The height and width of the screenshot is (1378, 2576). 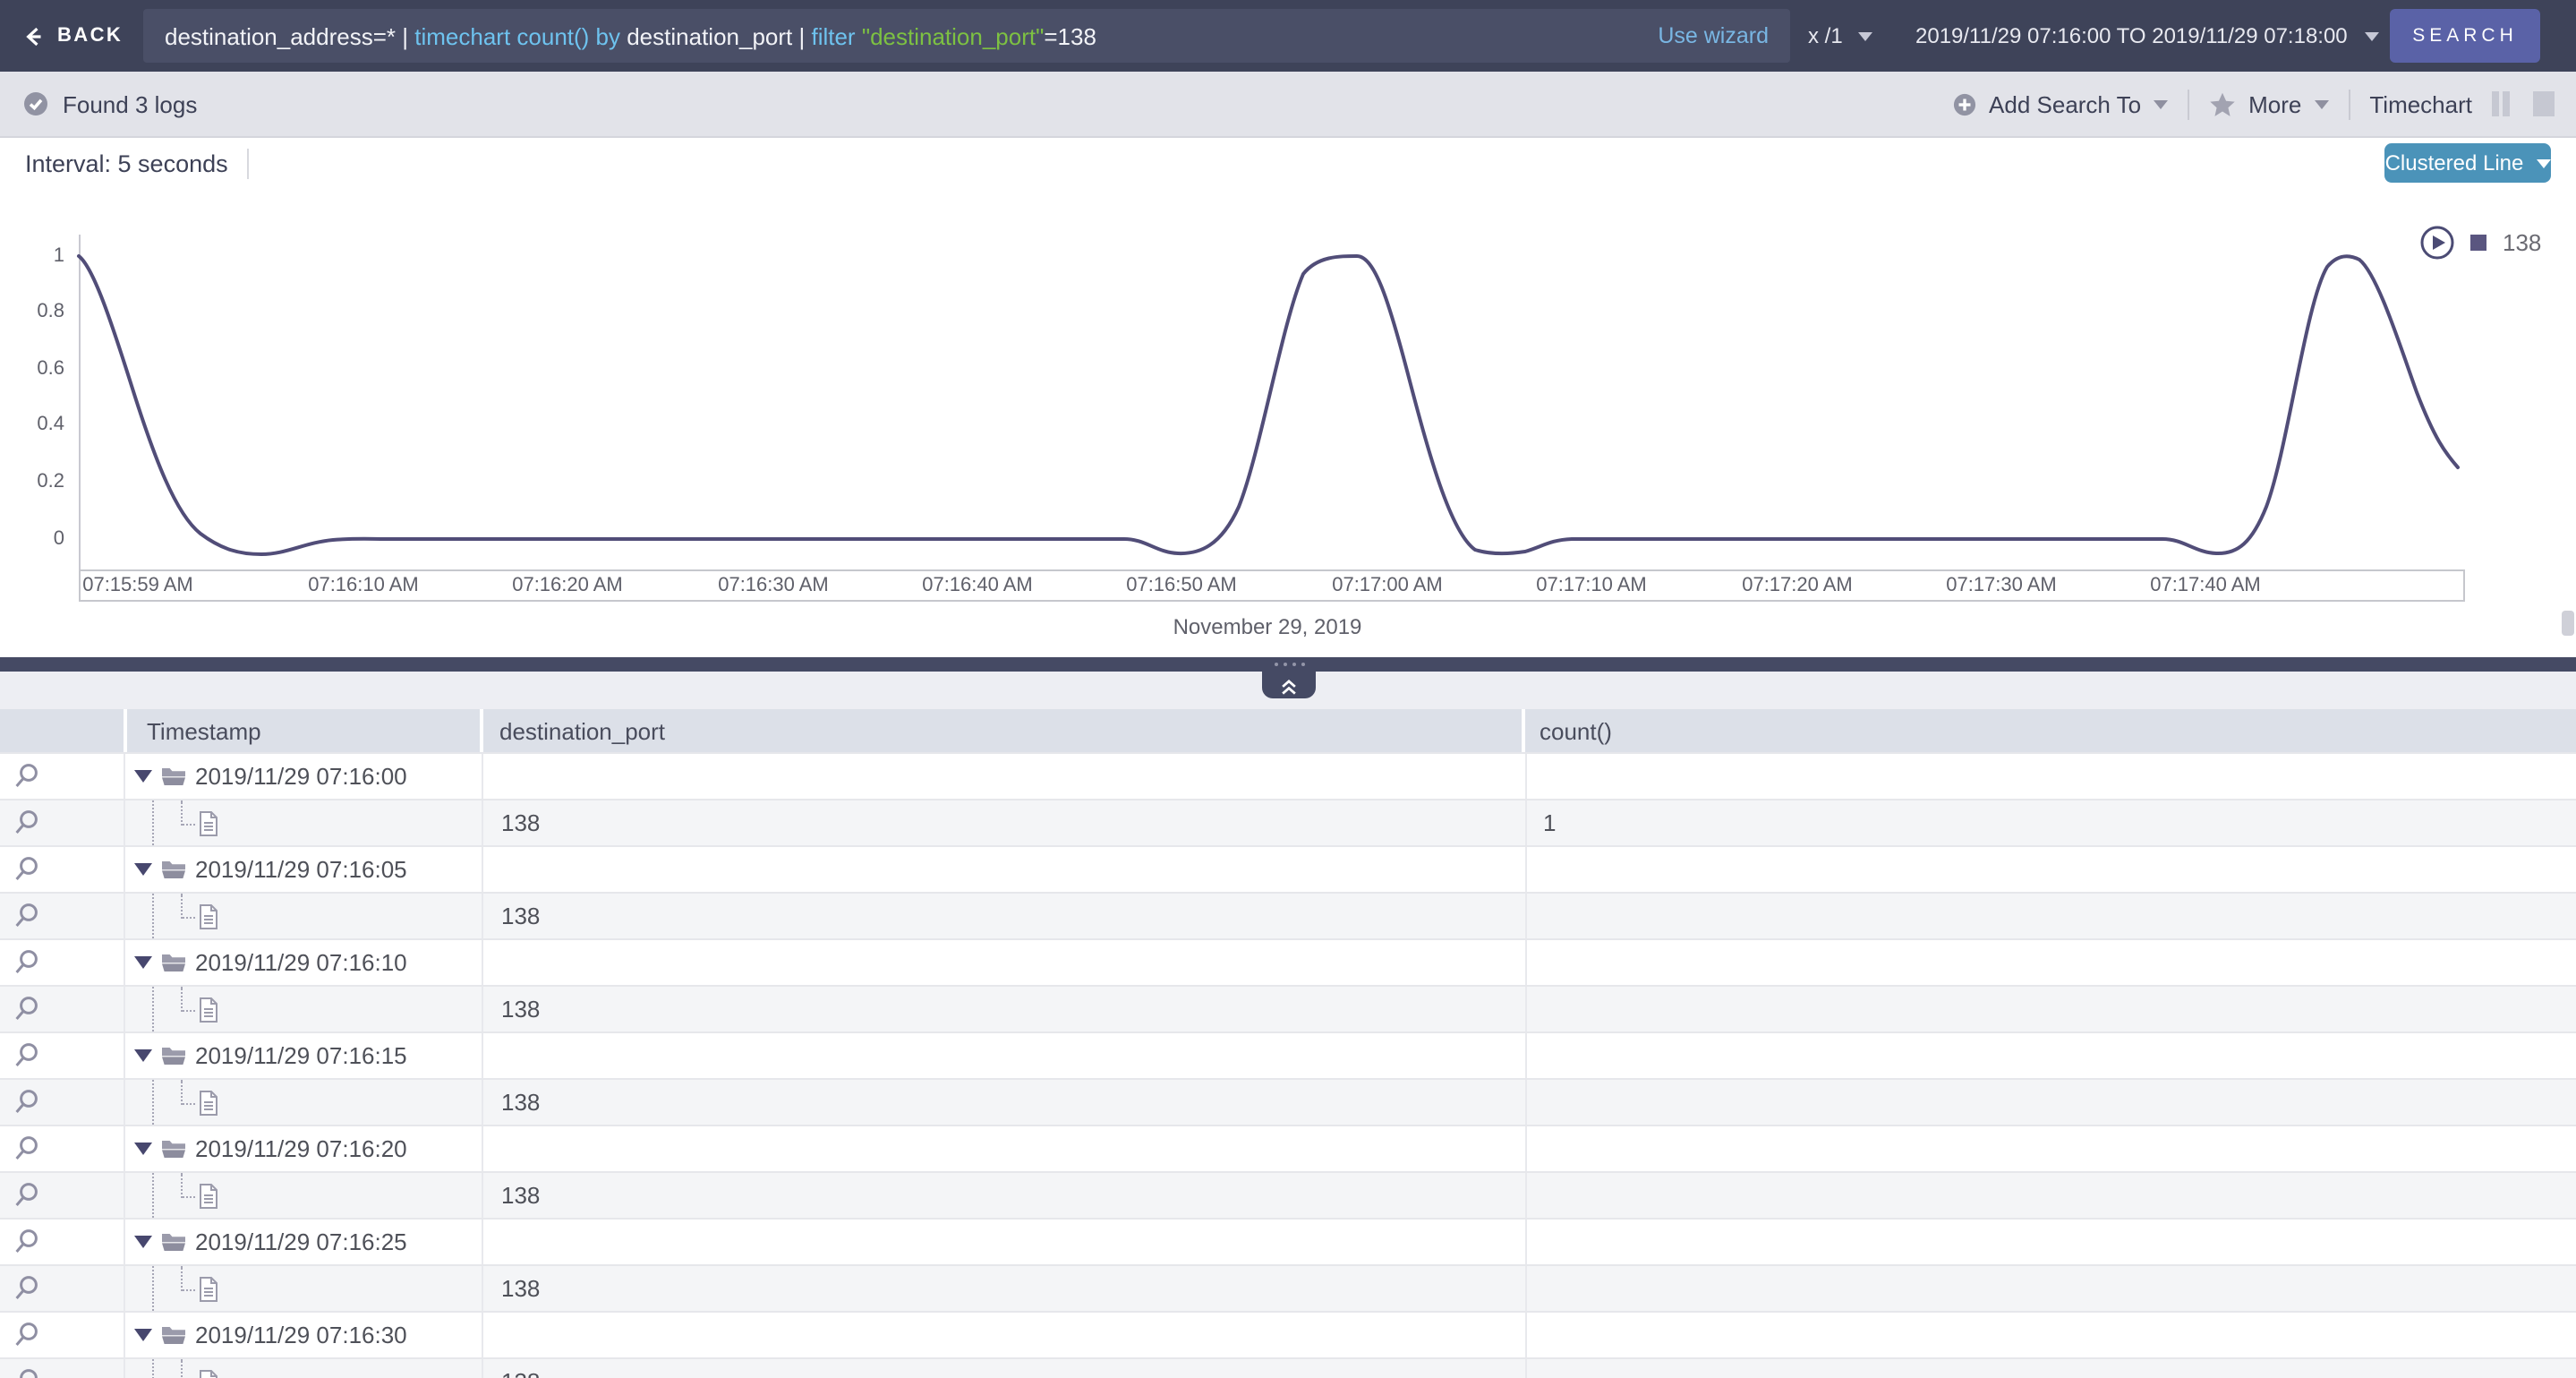 I want to click on table-row-group: 2019/11/29 07:16:10, so click(x=1288, y=961).